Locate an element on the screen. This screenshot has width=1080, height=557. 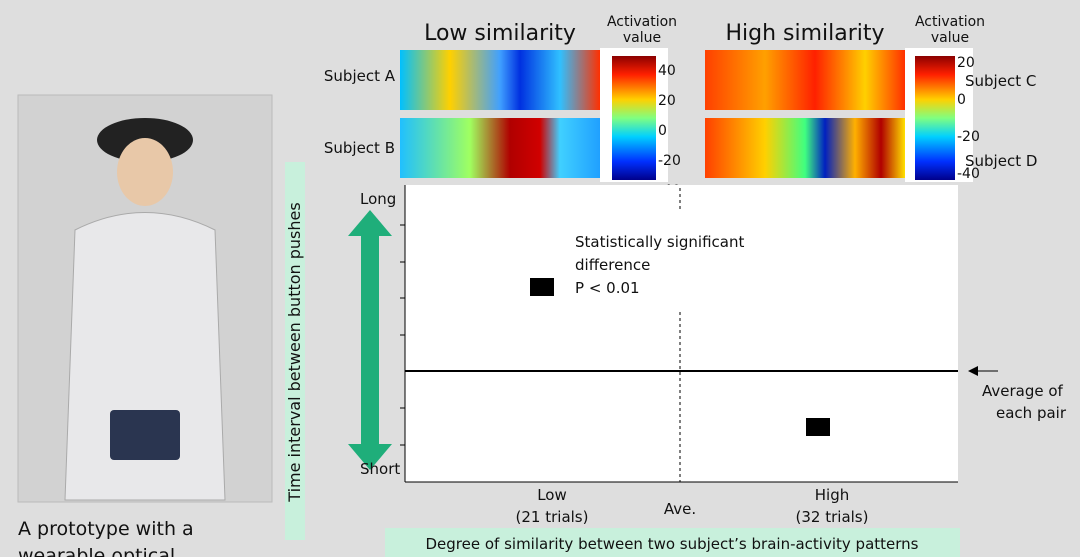
caption: wearable optical is located at coordinates (96, 551).